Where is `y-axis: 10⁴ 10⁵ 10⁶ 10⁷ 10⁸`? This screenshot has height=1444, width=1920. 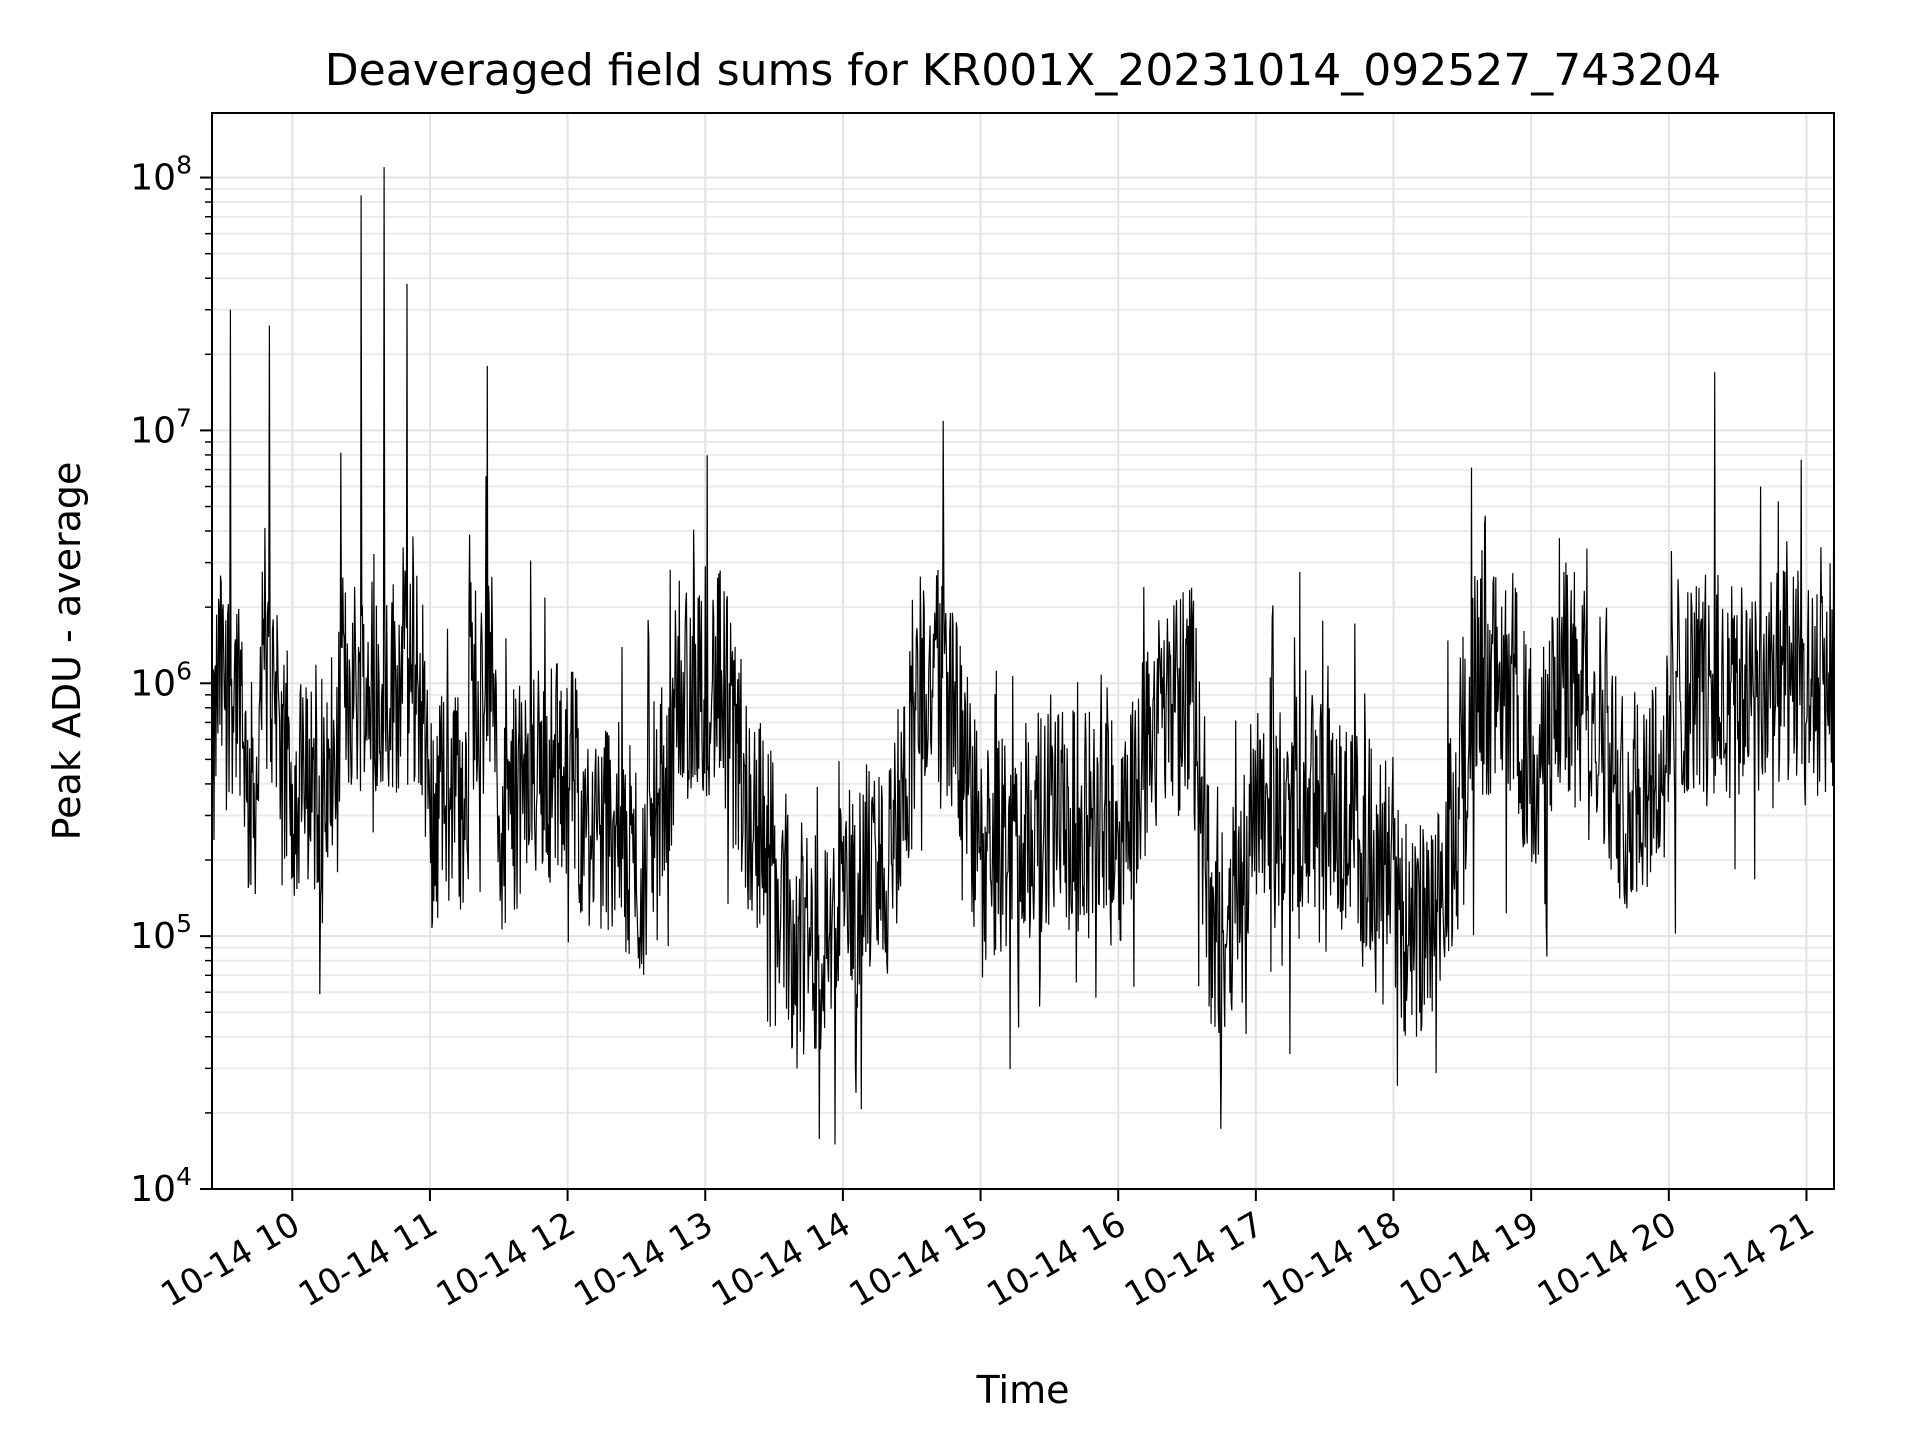 y-axis: 10⁴ 10⁵ 10⁶ 10⁷ 10⁸ is located at coordinates (171, 680).